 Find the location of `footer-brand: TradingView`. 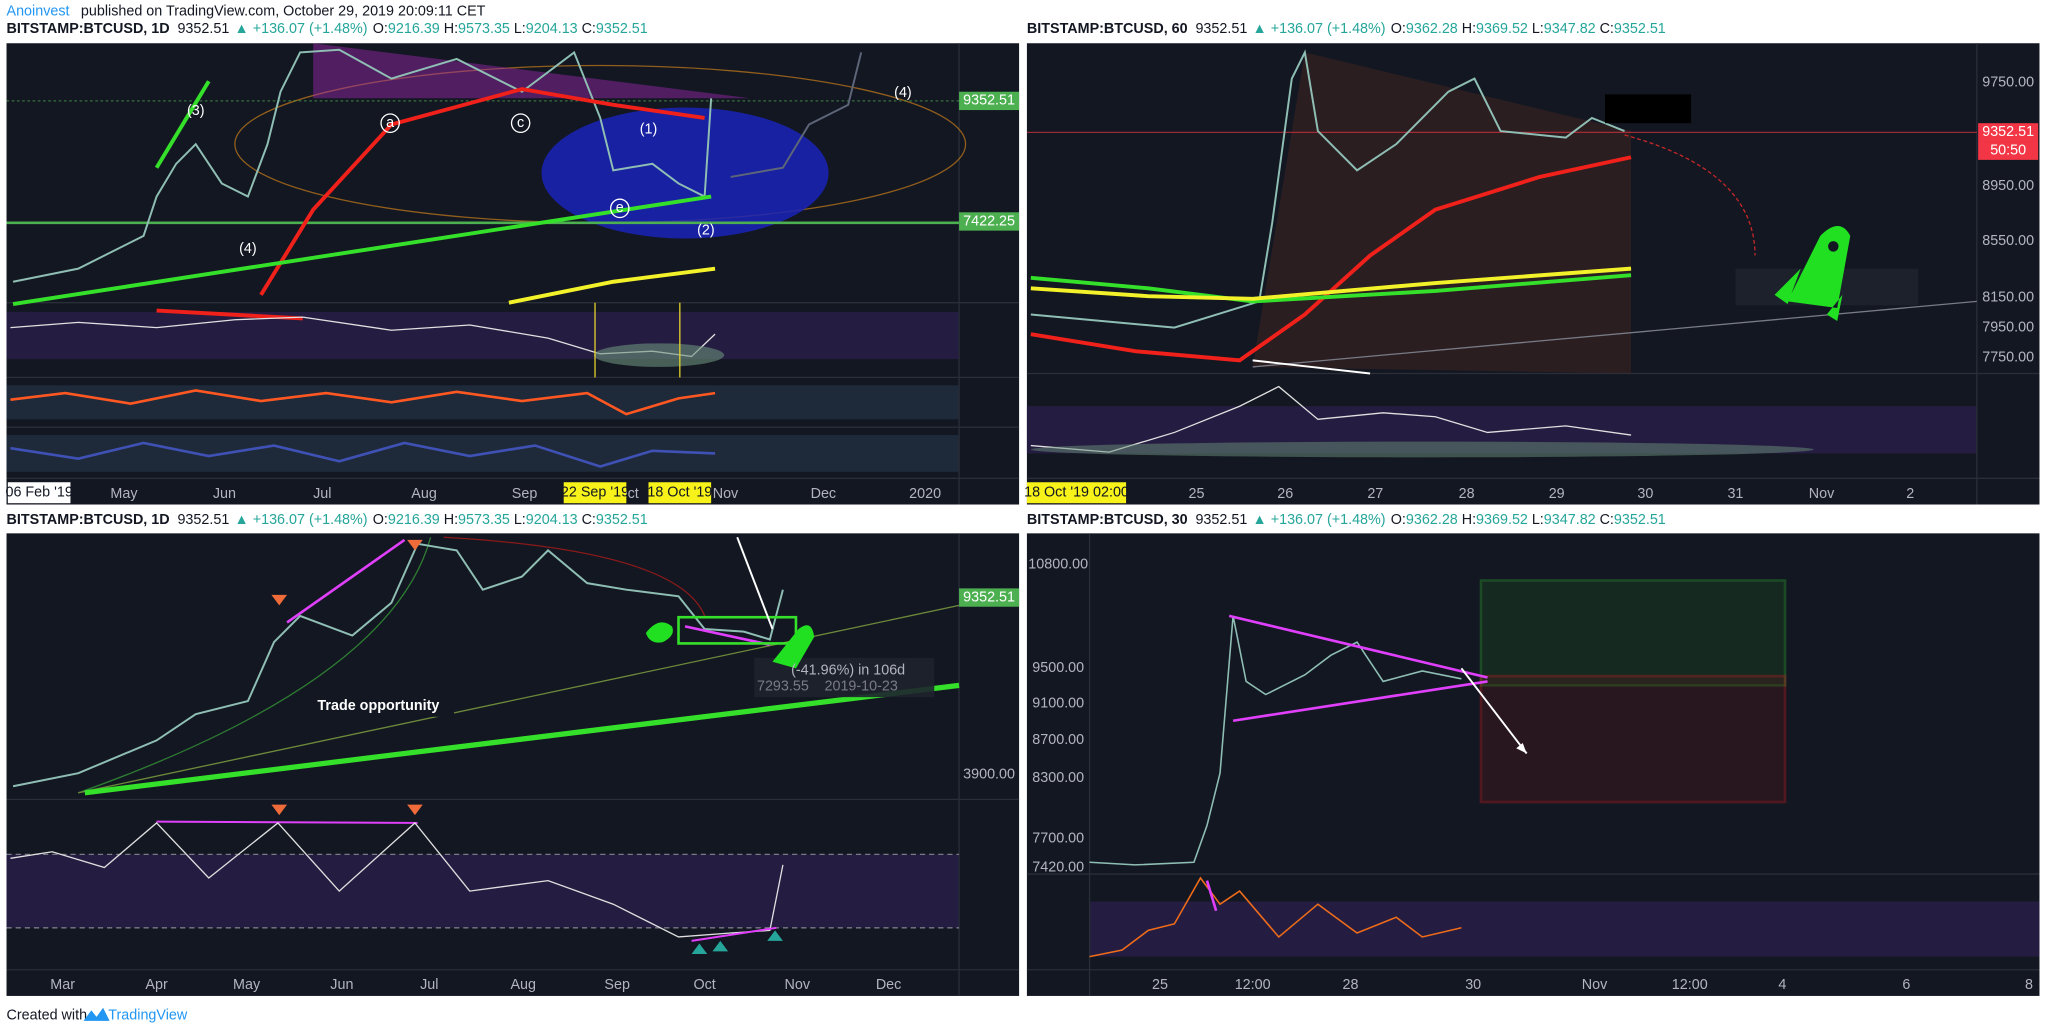

footer-brand: TradingView is located at coordinates (148, 1015).